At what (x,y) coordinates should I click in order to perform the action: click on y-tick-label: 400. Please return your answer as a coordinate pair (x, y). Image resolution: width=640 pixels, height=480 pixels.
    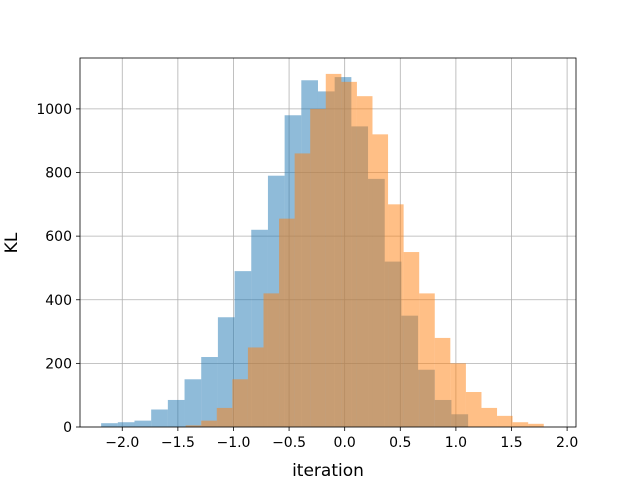
    Looking at the image, I should click on (58, 301).